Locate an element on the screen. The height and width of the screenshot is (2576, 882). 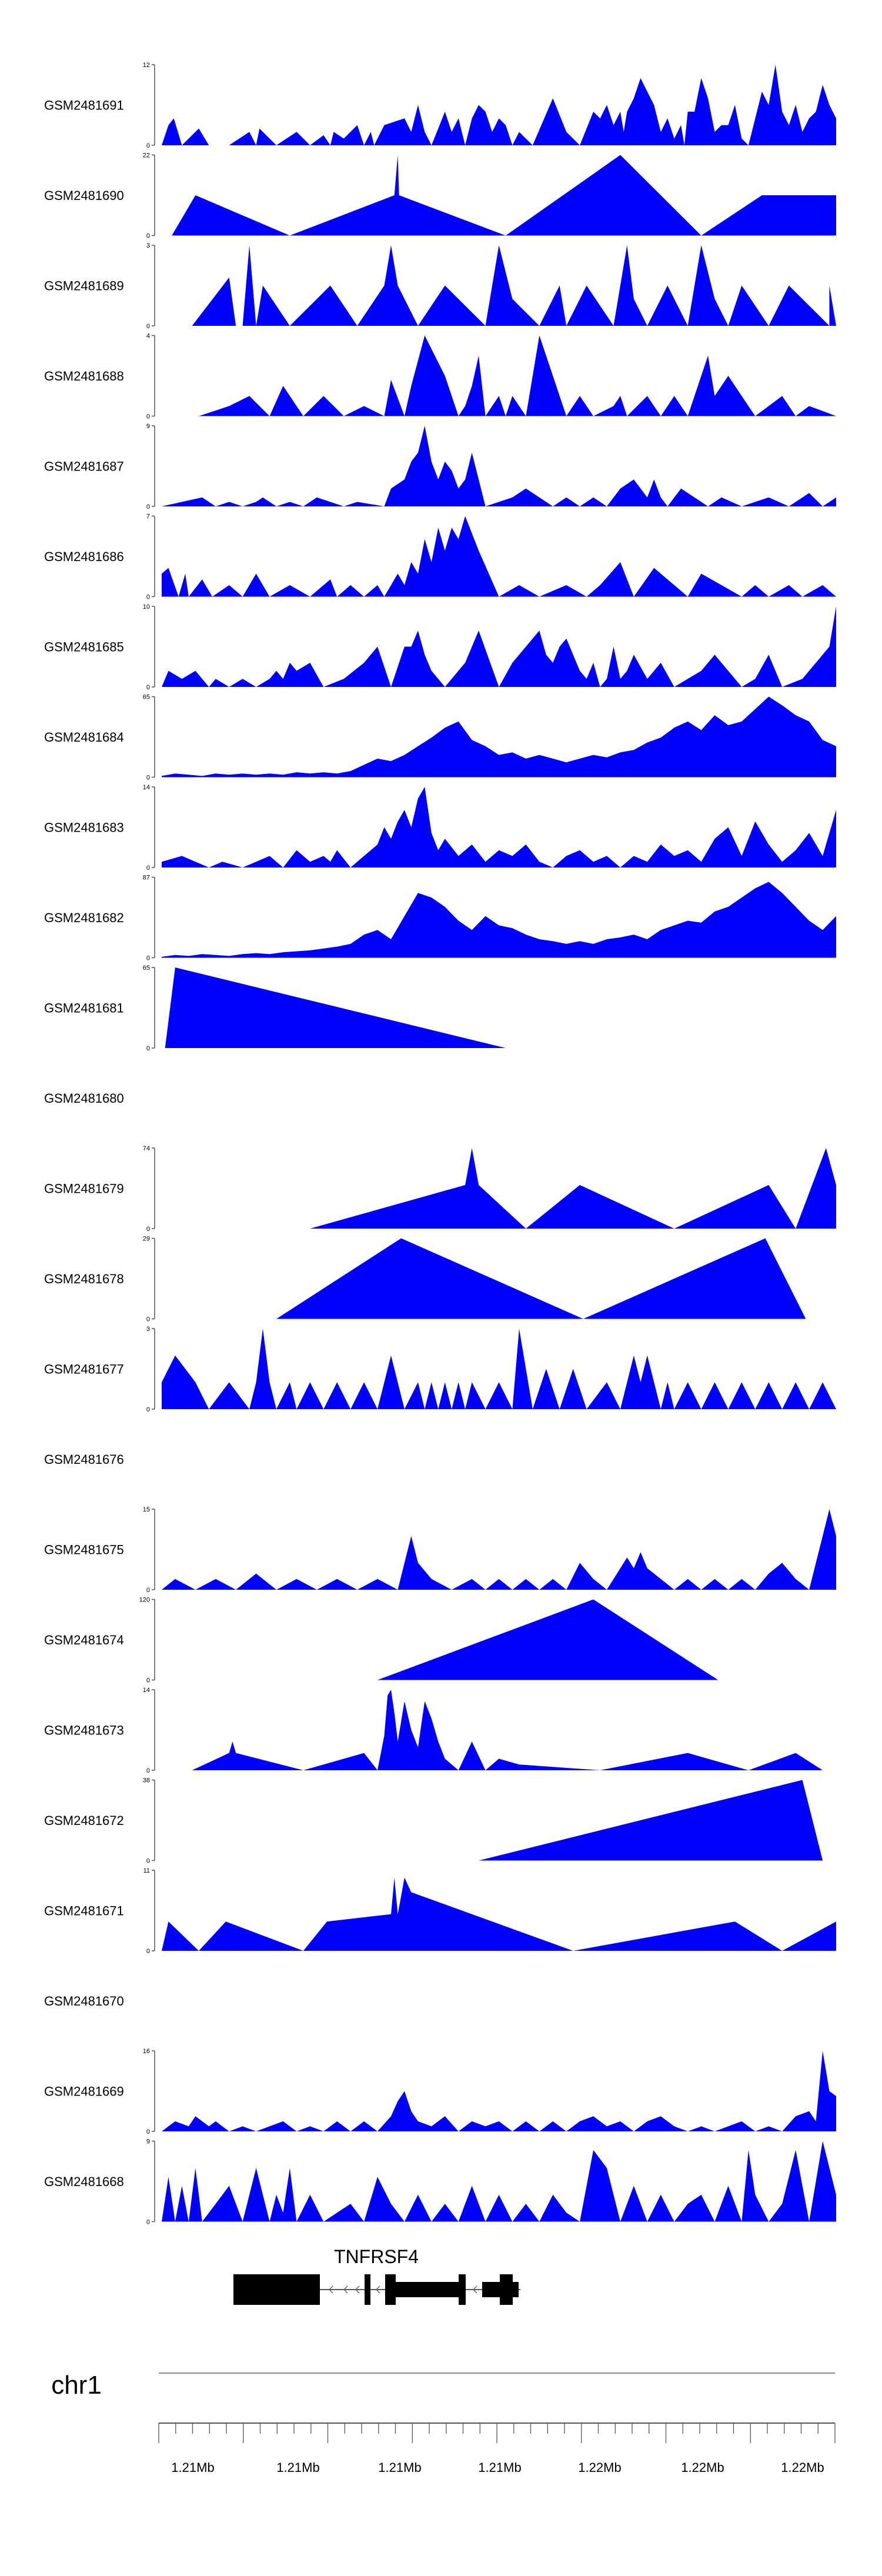
y-axis-max-label: 74 is located at coordinates (146, 1148).